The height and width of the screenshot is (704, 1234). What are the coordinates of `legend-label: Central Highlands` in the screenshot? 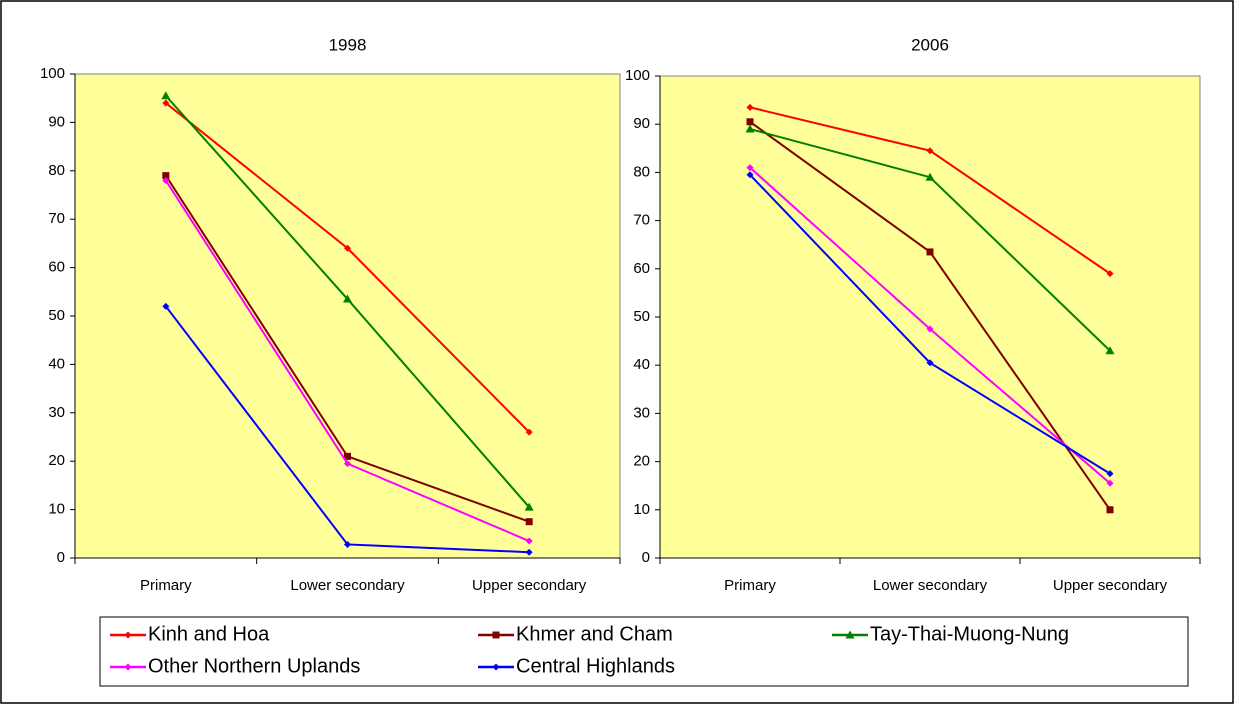 It's located at (595, 666).